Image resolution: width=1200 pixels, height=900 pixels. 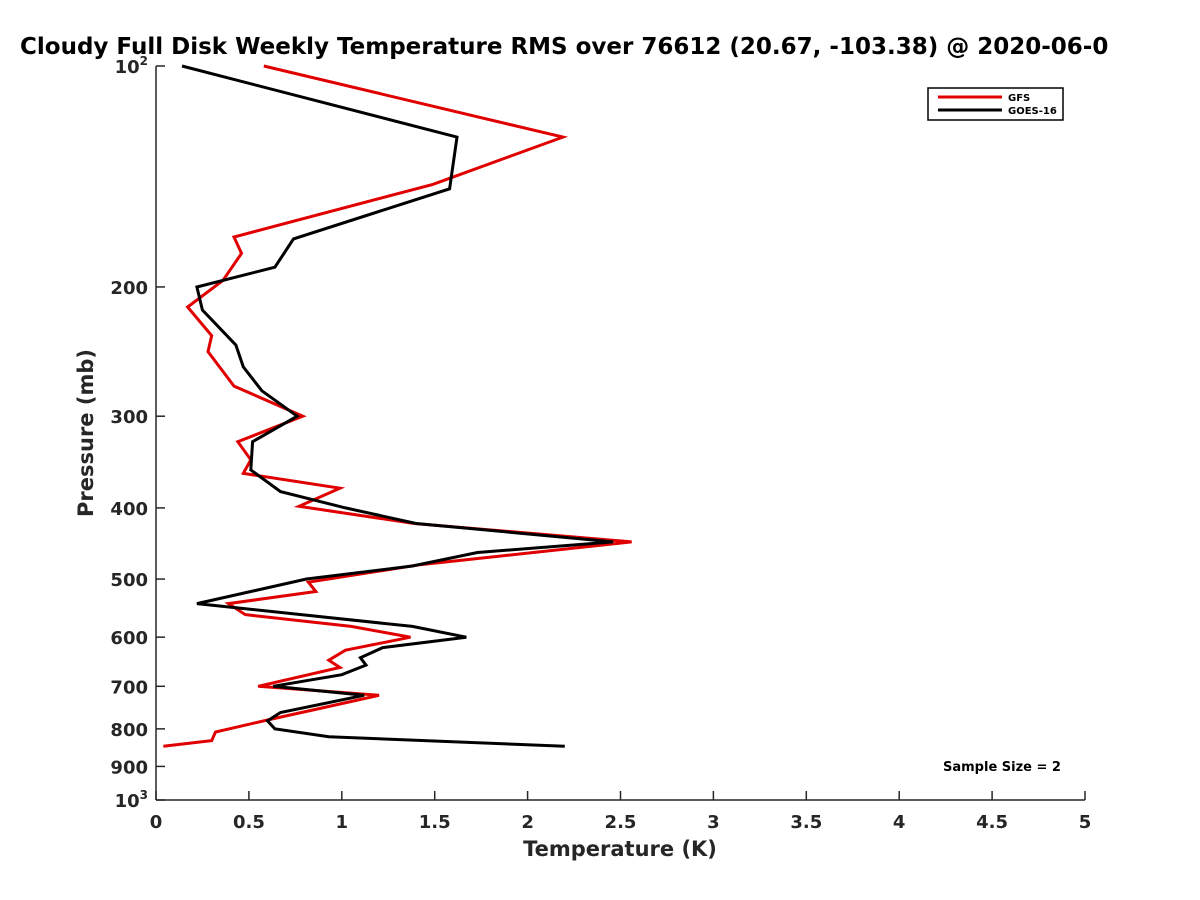 What do you see at coordinates (129, 288) in the screenshot?
I see `y-tick-label: 200` at bounding box center [129, 288].